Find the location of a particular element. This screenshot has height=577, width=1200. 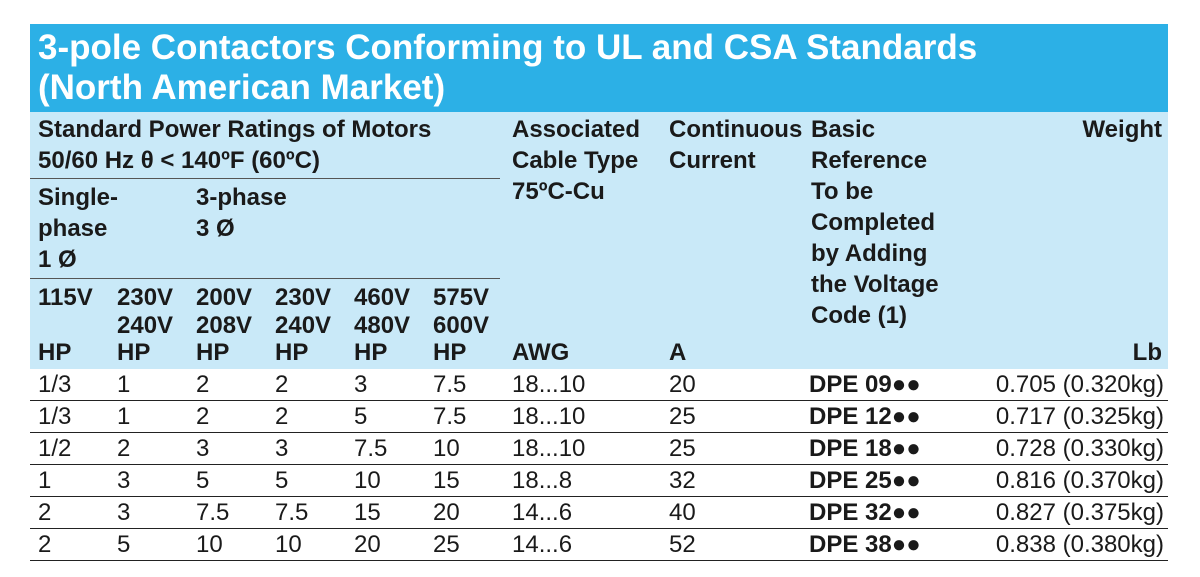

three-phase-label-2: 3 Ø is located at coordinates (215, 228).